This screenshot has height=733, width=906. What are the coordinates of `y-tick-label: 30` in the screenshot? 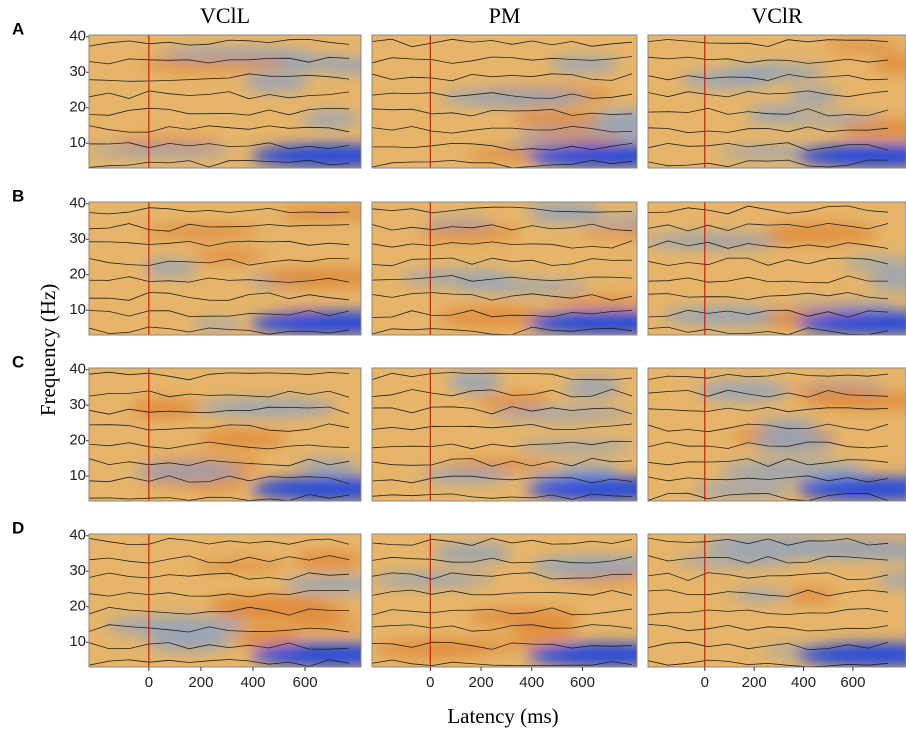 It's located at (77, 238).